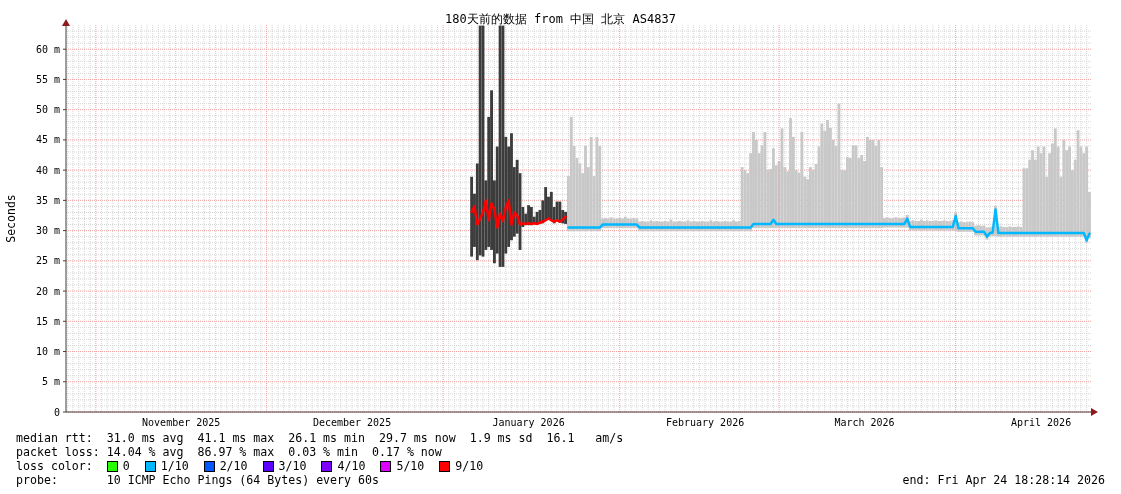  What do you see at coordinates (56, 412) in the screenshot?
I see `y-tick-label: 0` at bounding box center [56, 412].